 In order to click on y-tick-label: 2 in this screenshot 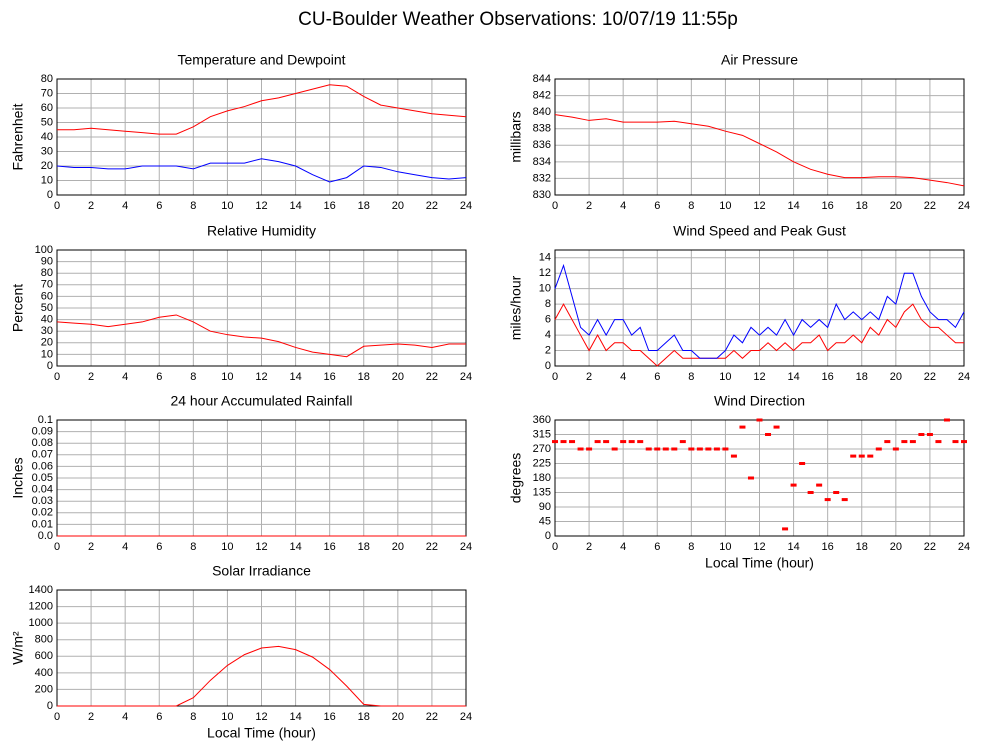, I will do `click(548, 350)`.